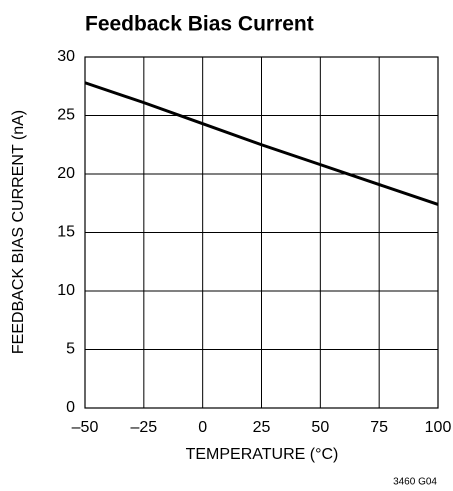 The width and height of the screenshot is (453, 491). I want to click on x-tick-label: –25, so click(143, 427).